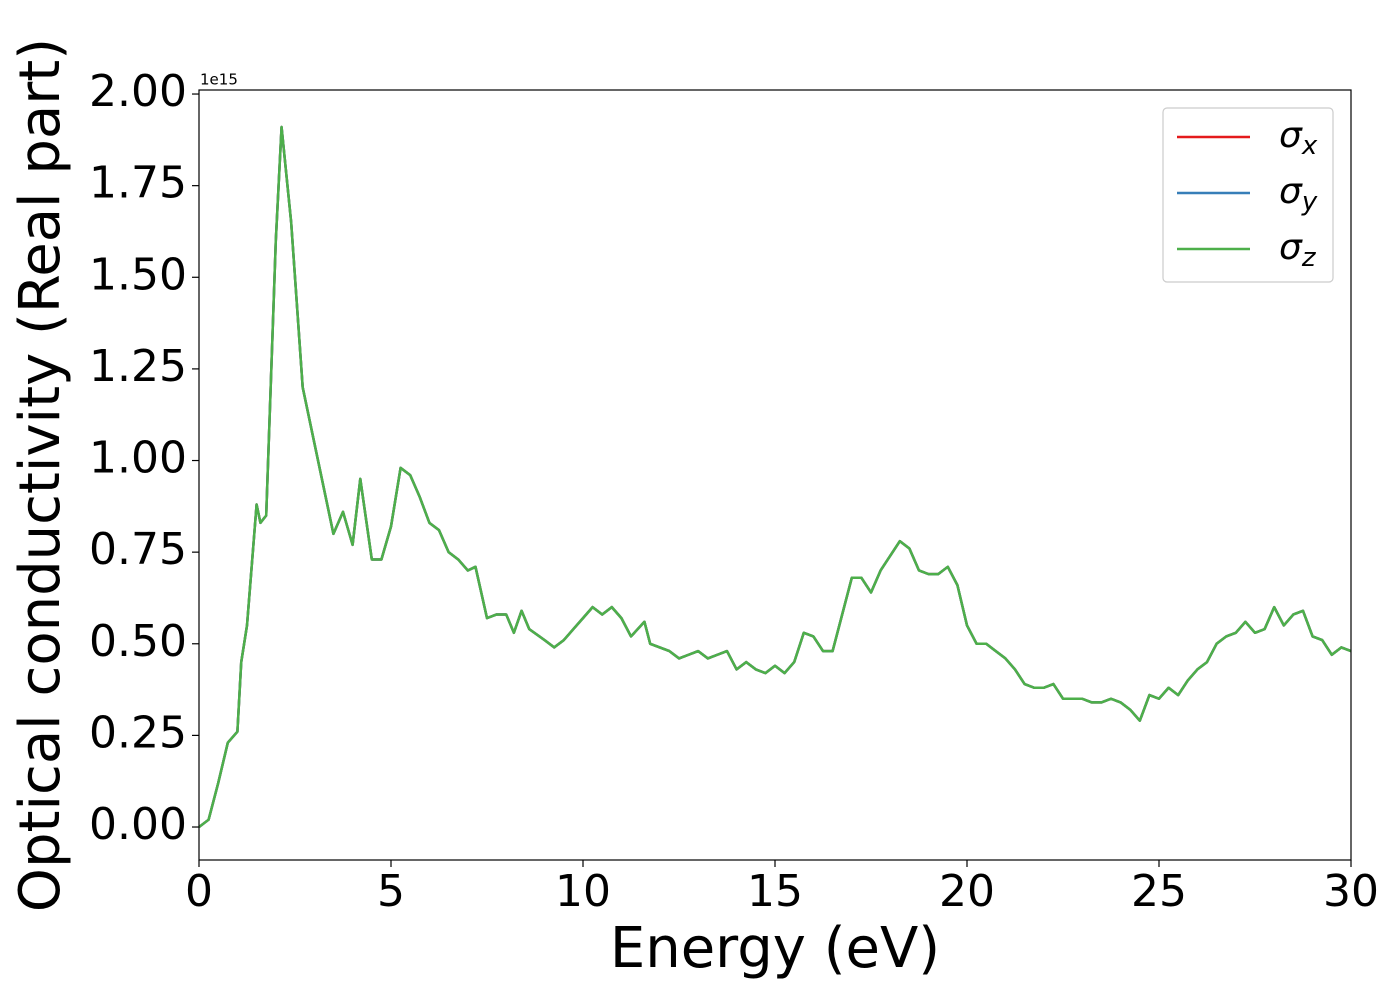  Describe the element at coordinates (199, 891) in the screenshot. I see `x-tick-label: 0` at that location.